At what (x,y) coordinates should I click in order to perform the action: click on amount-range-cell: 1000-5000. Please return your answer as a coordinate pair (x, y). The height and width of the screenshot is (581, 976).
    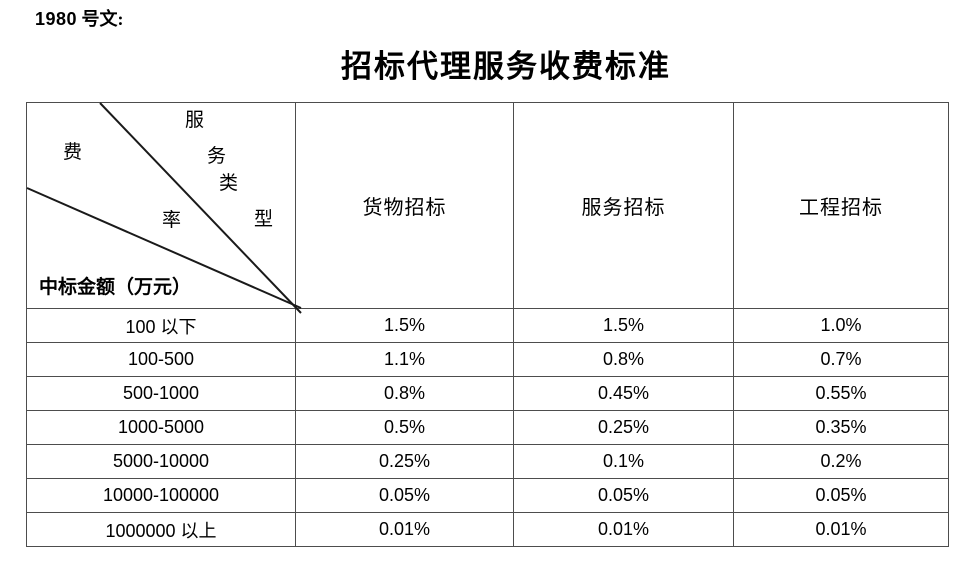
    Looking at the image, I should click on (161, 427).